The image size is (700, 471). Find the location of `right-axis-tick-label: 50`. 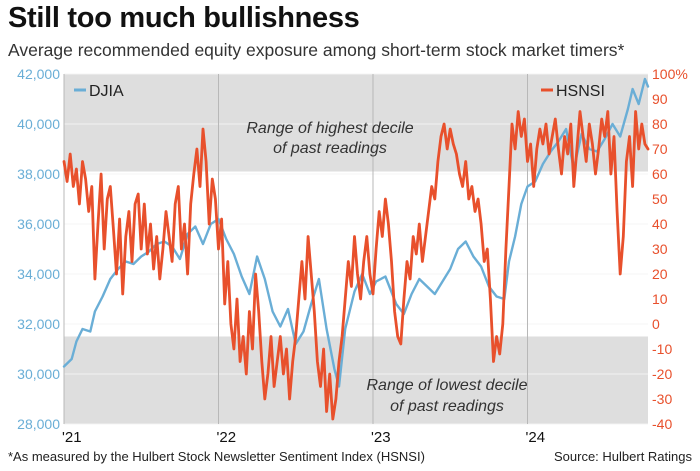

right-axis-tick-label: 50 is located at coordinates (660, 199).